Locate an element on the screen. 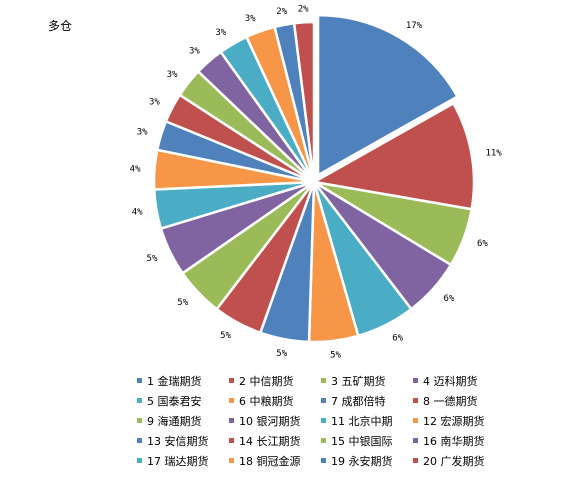 Image resolution: width=581 pixels, height=492 pixels. legend-item-15: 15 中银国际 is located at coordinates (367, 440).